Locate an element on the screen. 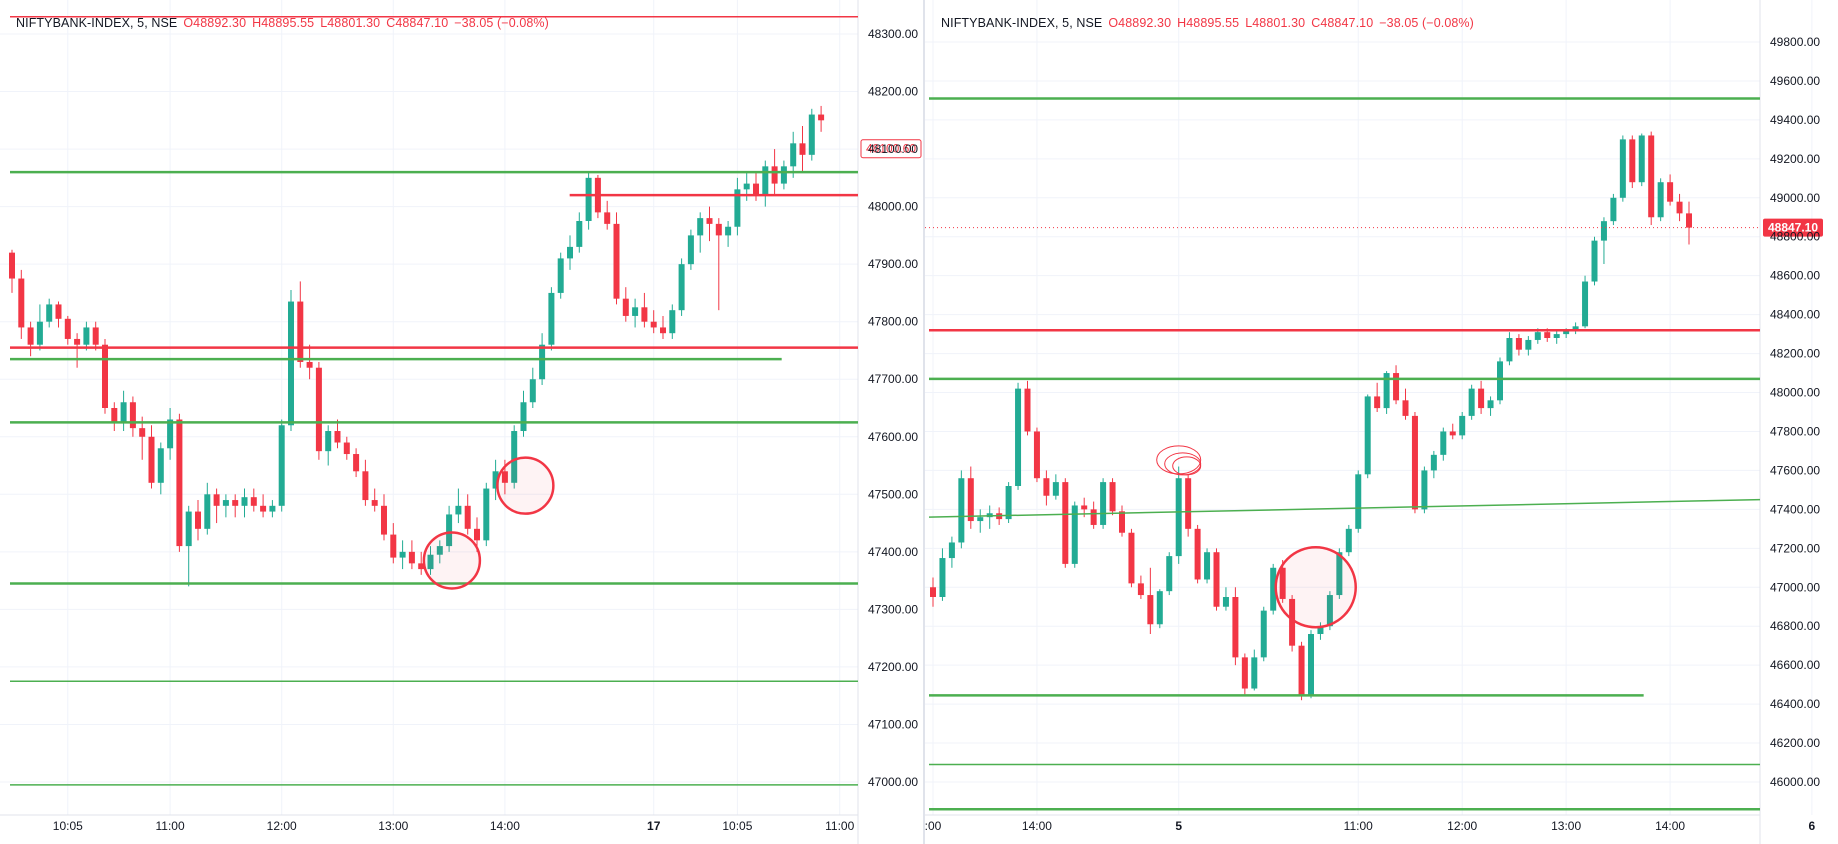  price-tag-box is located at coordinates (891, 149).